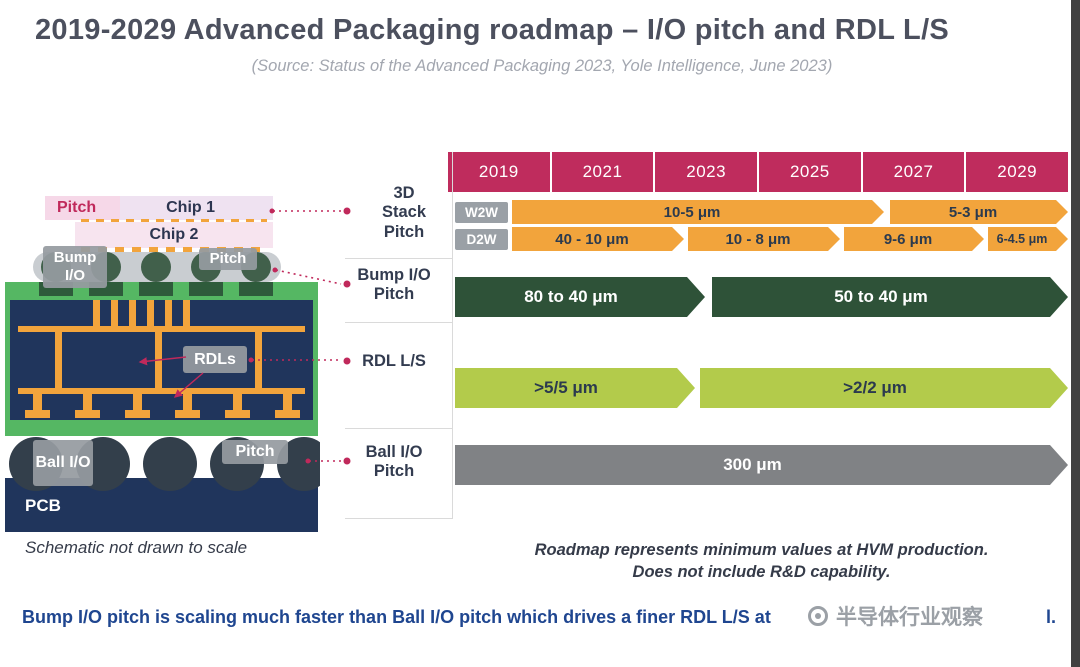 This screenshot has height=667, width=1080. I want to click on roadmap-footnote-line2: Does not include R&D capability., so click(761, 572).